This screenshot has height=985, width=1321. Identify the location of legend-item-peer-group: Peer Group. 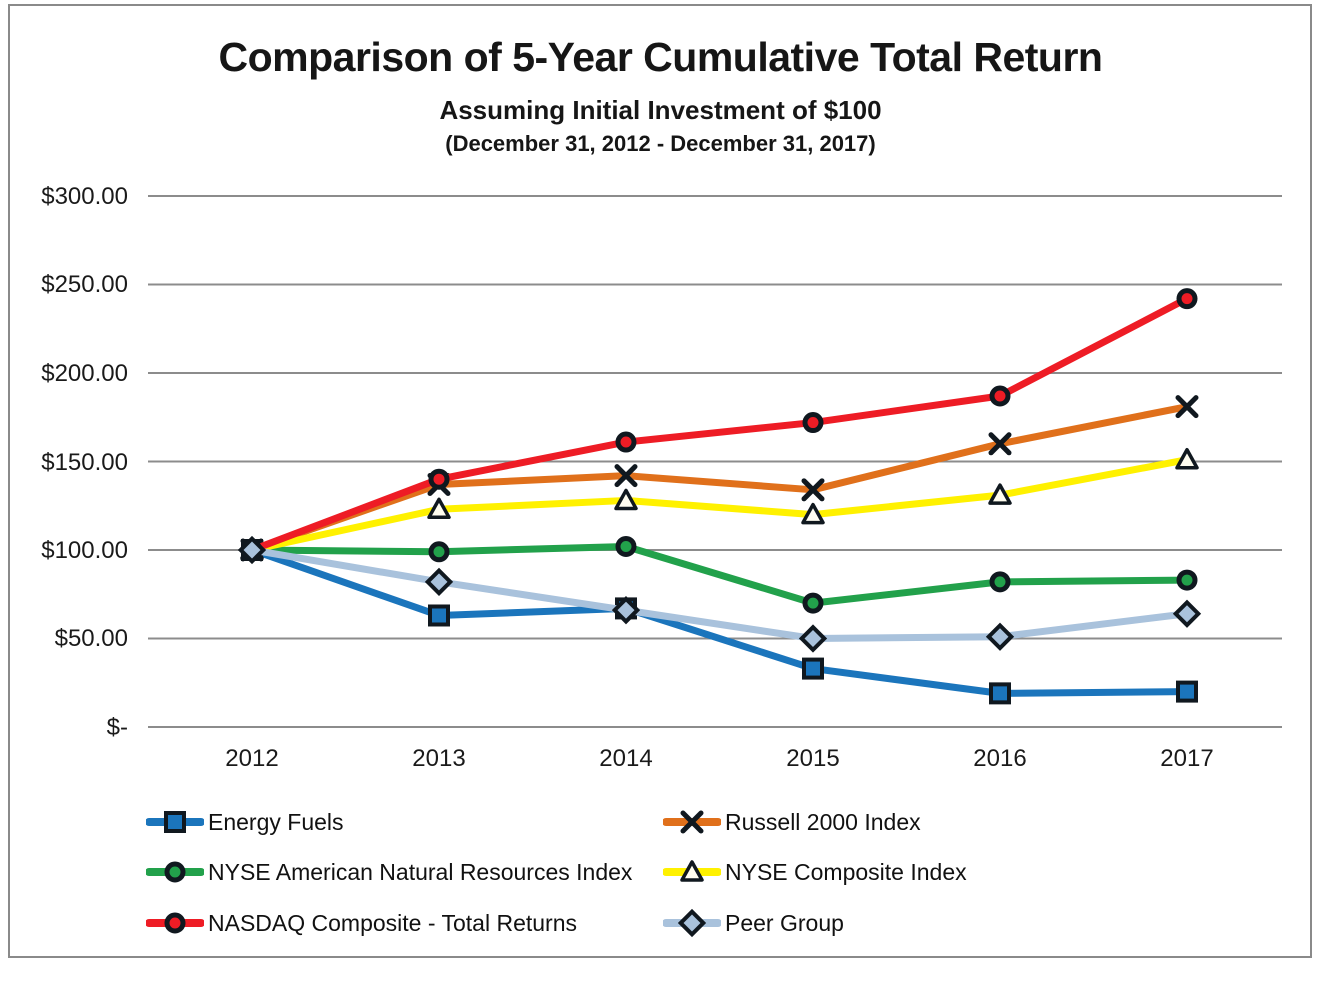
(753, 923).